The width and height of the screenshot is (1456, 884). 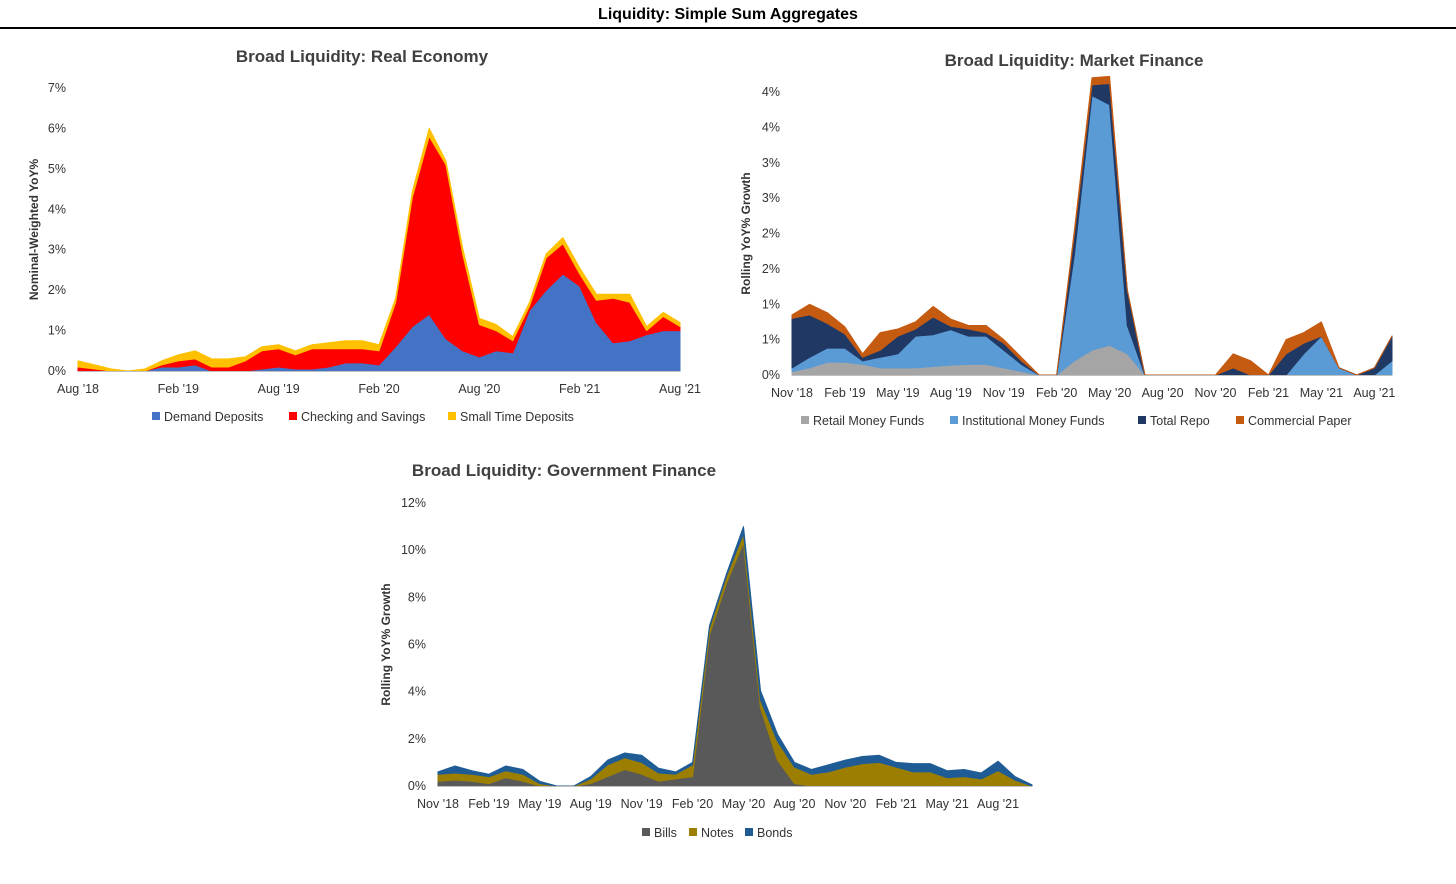 I want to click on y-tick-label: 10%, so click(x=413, y=550).